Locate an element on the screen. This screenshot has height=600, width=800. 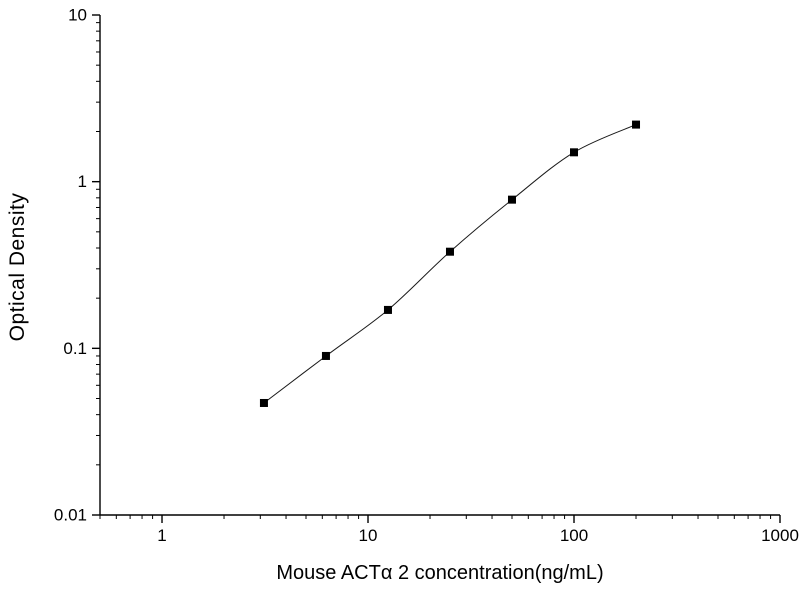
y-tick-label: 1 is located at coordinates (82, 181).